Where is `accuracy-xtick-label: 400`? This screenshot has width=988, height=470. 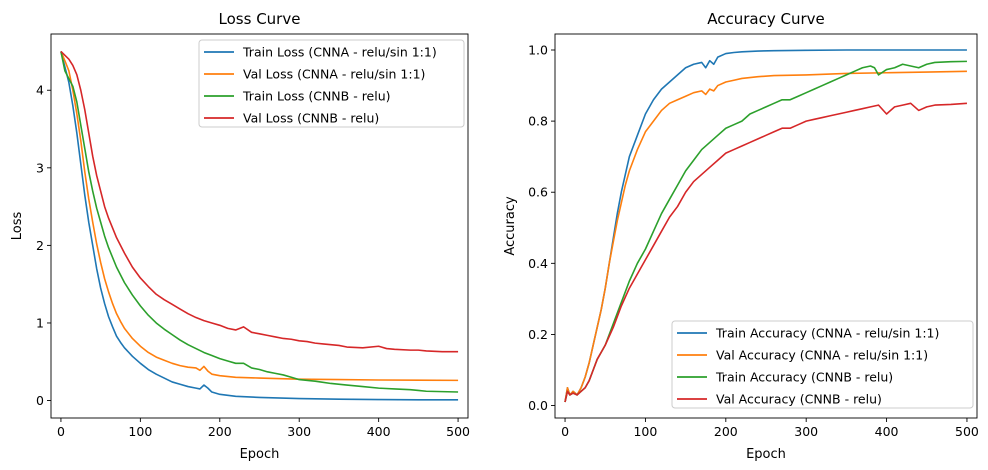
accuracy-xtick-label: 400 is located at coordinates (887, 431).